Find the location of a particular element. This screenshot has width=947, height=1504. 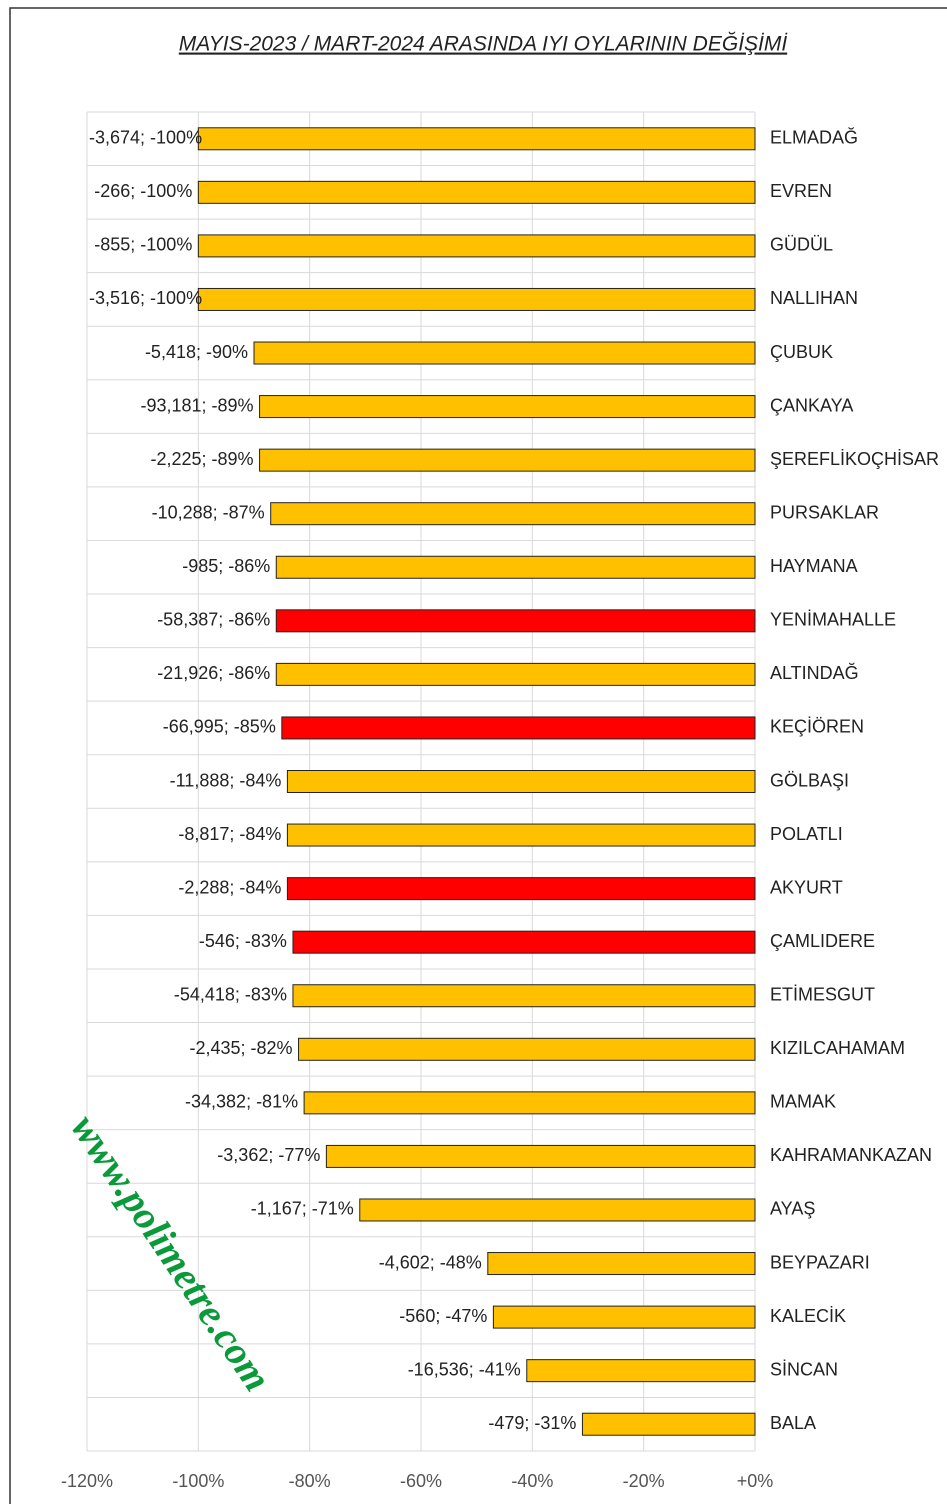

data-label: -5,418; -90% is located at coordinates (196, 352).